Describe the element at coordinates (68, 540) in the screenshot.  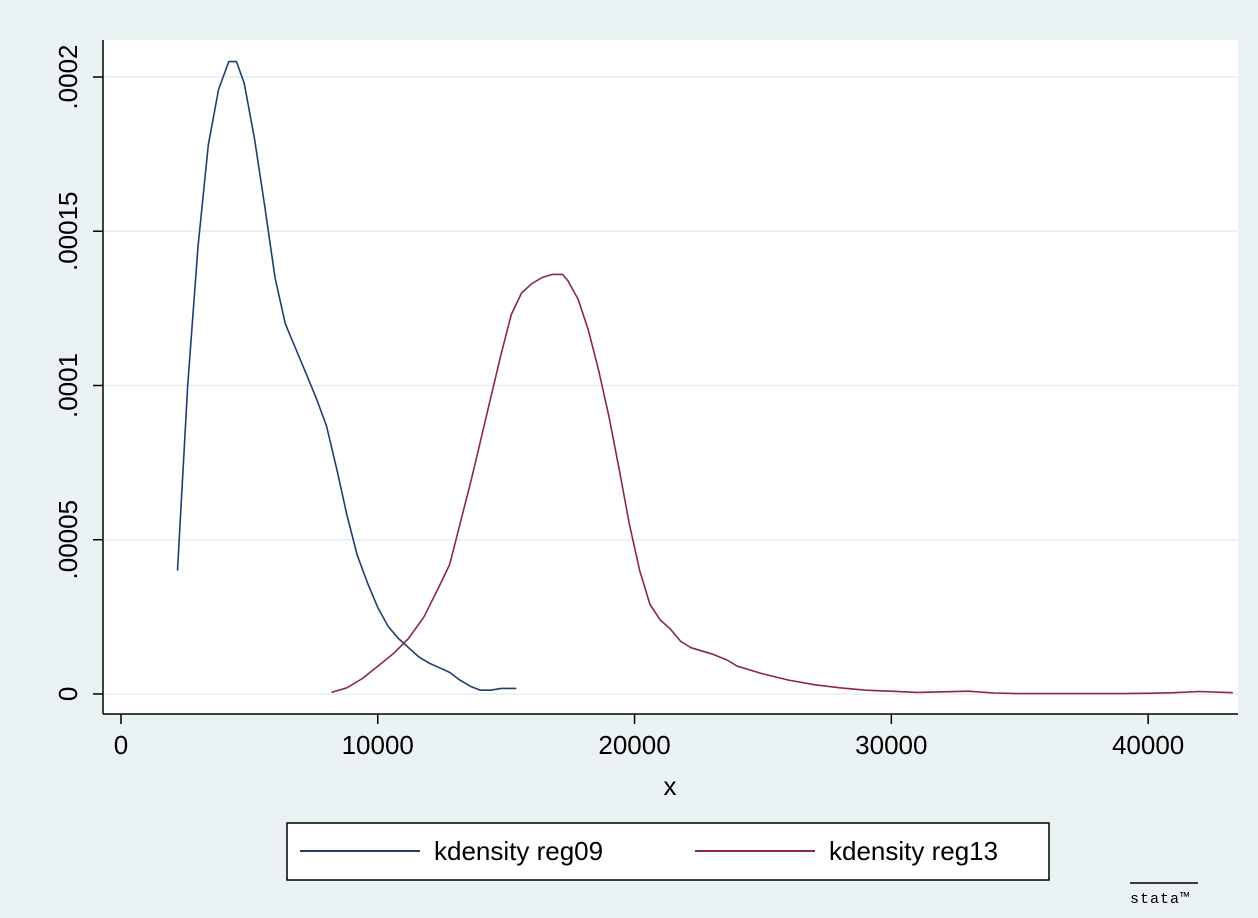
I see `y-tick-label: .00005` at that location.